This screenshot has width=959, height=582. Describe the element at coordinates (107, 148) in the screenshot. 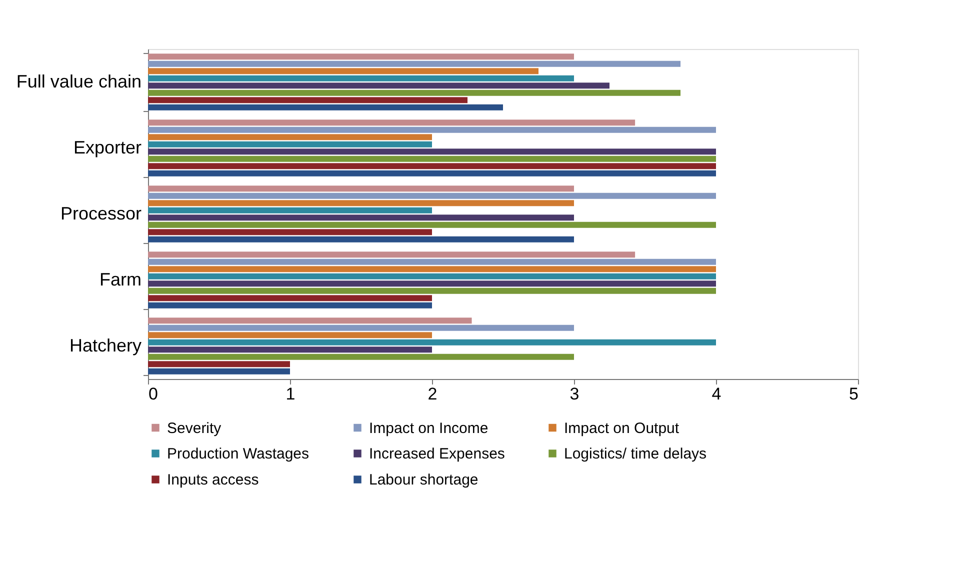

I see `y-tick-label: Exporter` at that location.